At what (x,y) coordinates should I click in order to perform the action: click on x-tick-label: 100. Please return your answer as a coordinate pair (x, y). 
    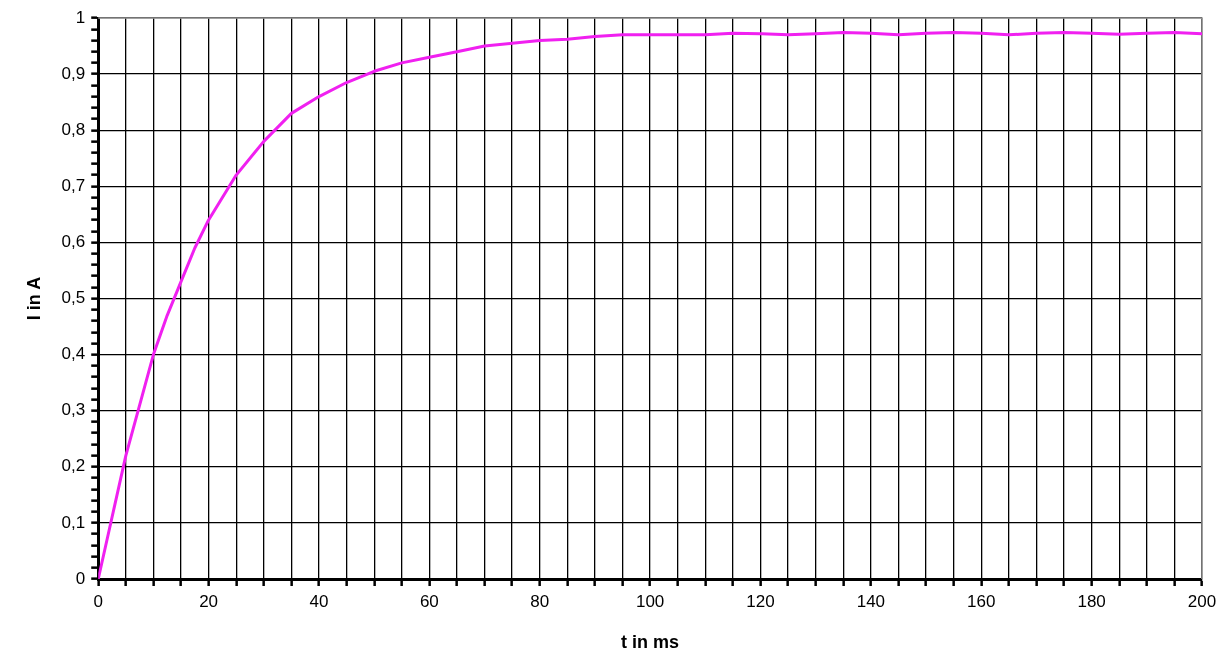
    Looking at the image, I should click on (650, 601).